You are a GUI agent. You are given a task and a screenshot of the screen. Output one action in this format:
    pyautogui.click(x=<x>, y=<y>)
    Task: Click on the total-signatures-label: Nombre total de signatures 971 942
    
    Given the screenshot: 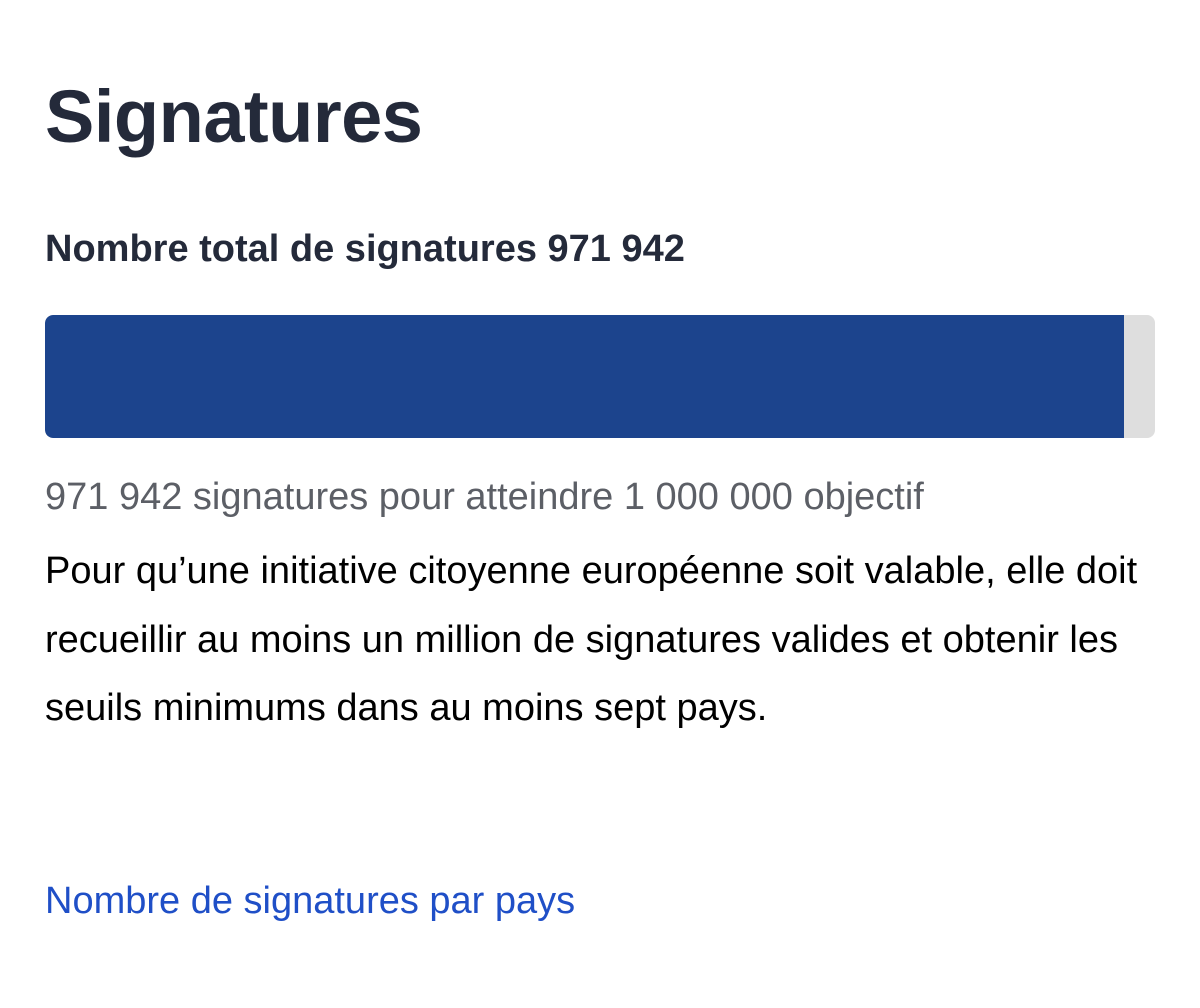 What is the action you would take?
    pyautogui.click(x=365, y=249)
    